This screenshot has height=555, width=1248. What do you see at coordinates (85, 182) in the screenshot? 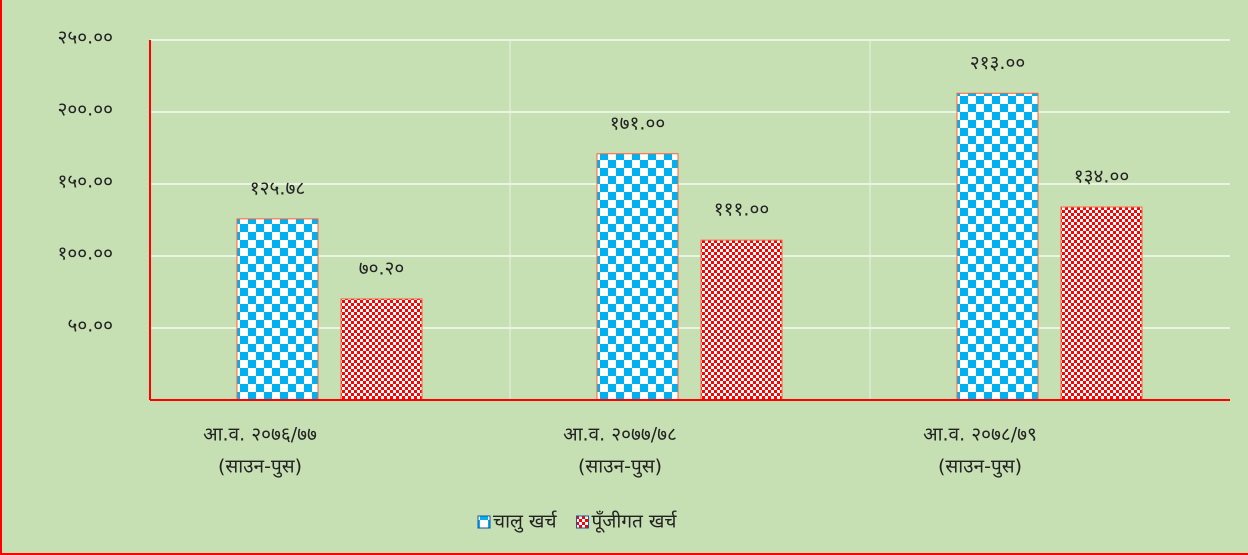
I see `y-tick-label: १५०.००` at bounding box center [85, 182].